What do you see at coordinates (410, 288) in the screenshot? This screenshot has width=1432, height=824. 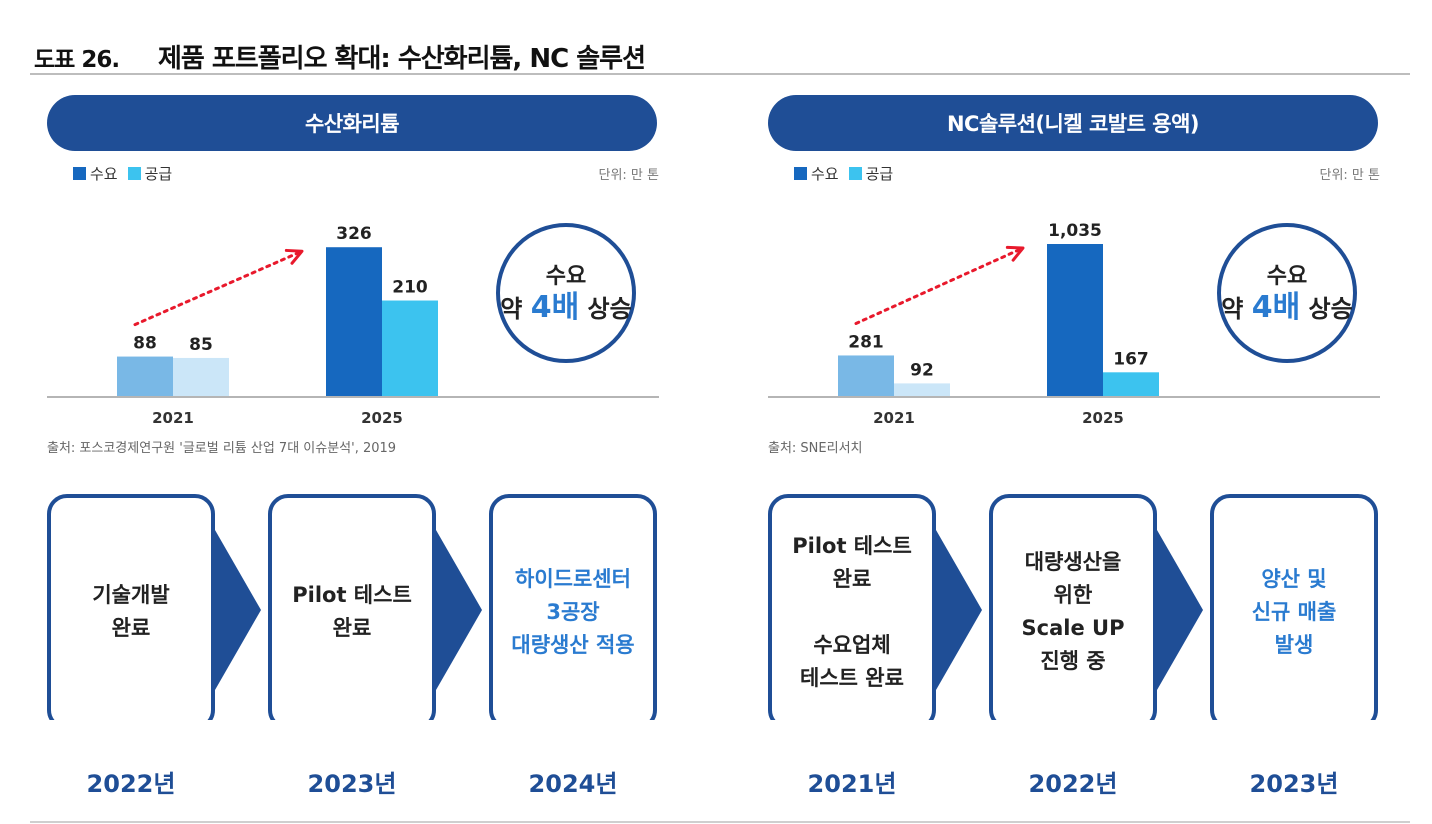 I see `data-label-supply-2025: 210` at bounding box center [410, 288].